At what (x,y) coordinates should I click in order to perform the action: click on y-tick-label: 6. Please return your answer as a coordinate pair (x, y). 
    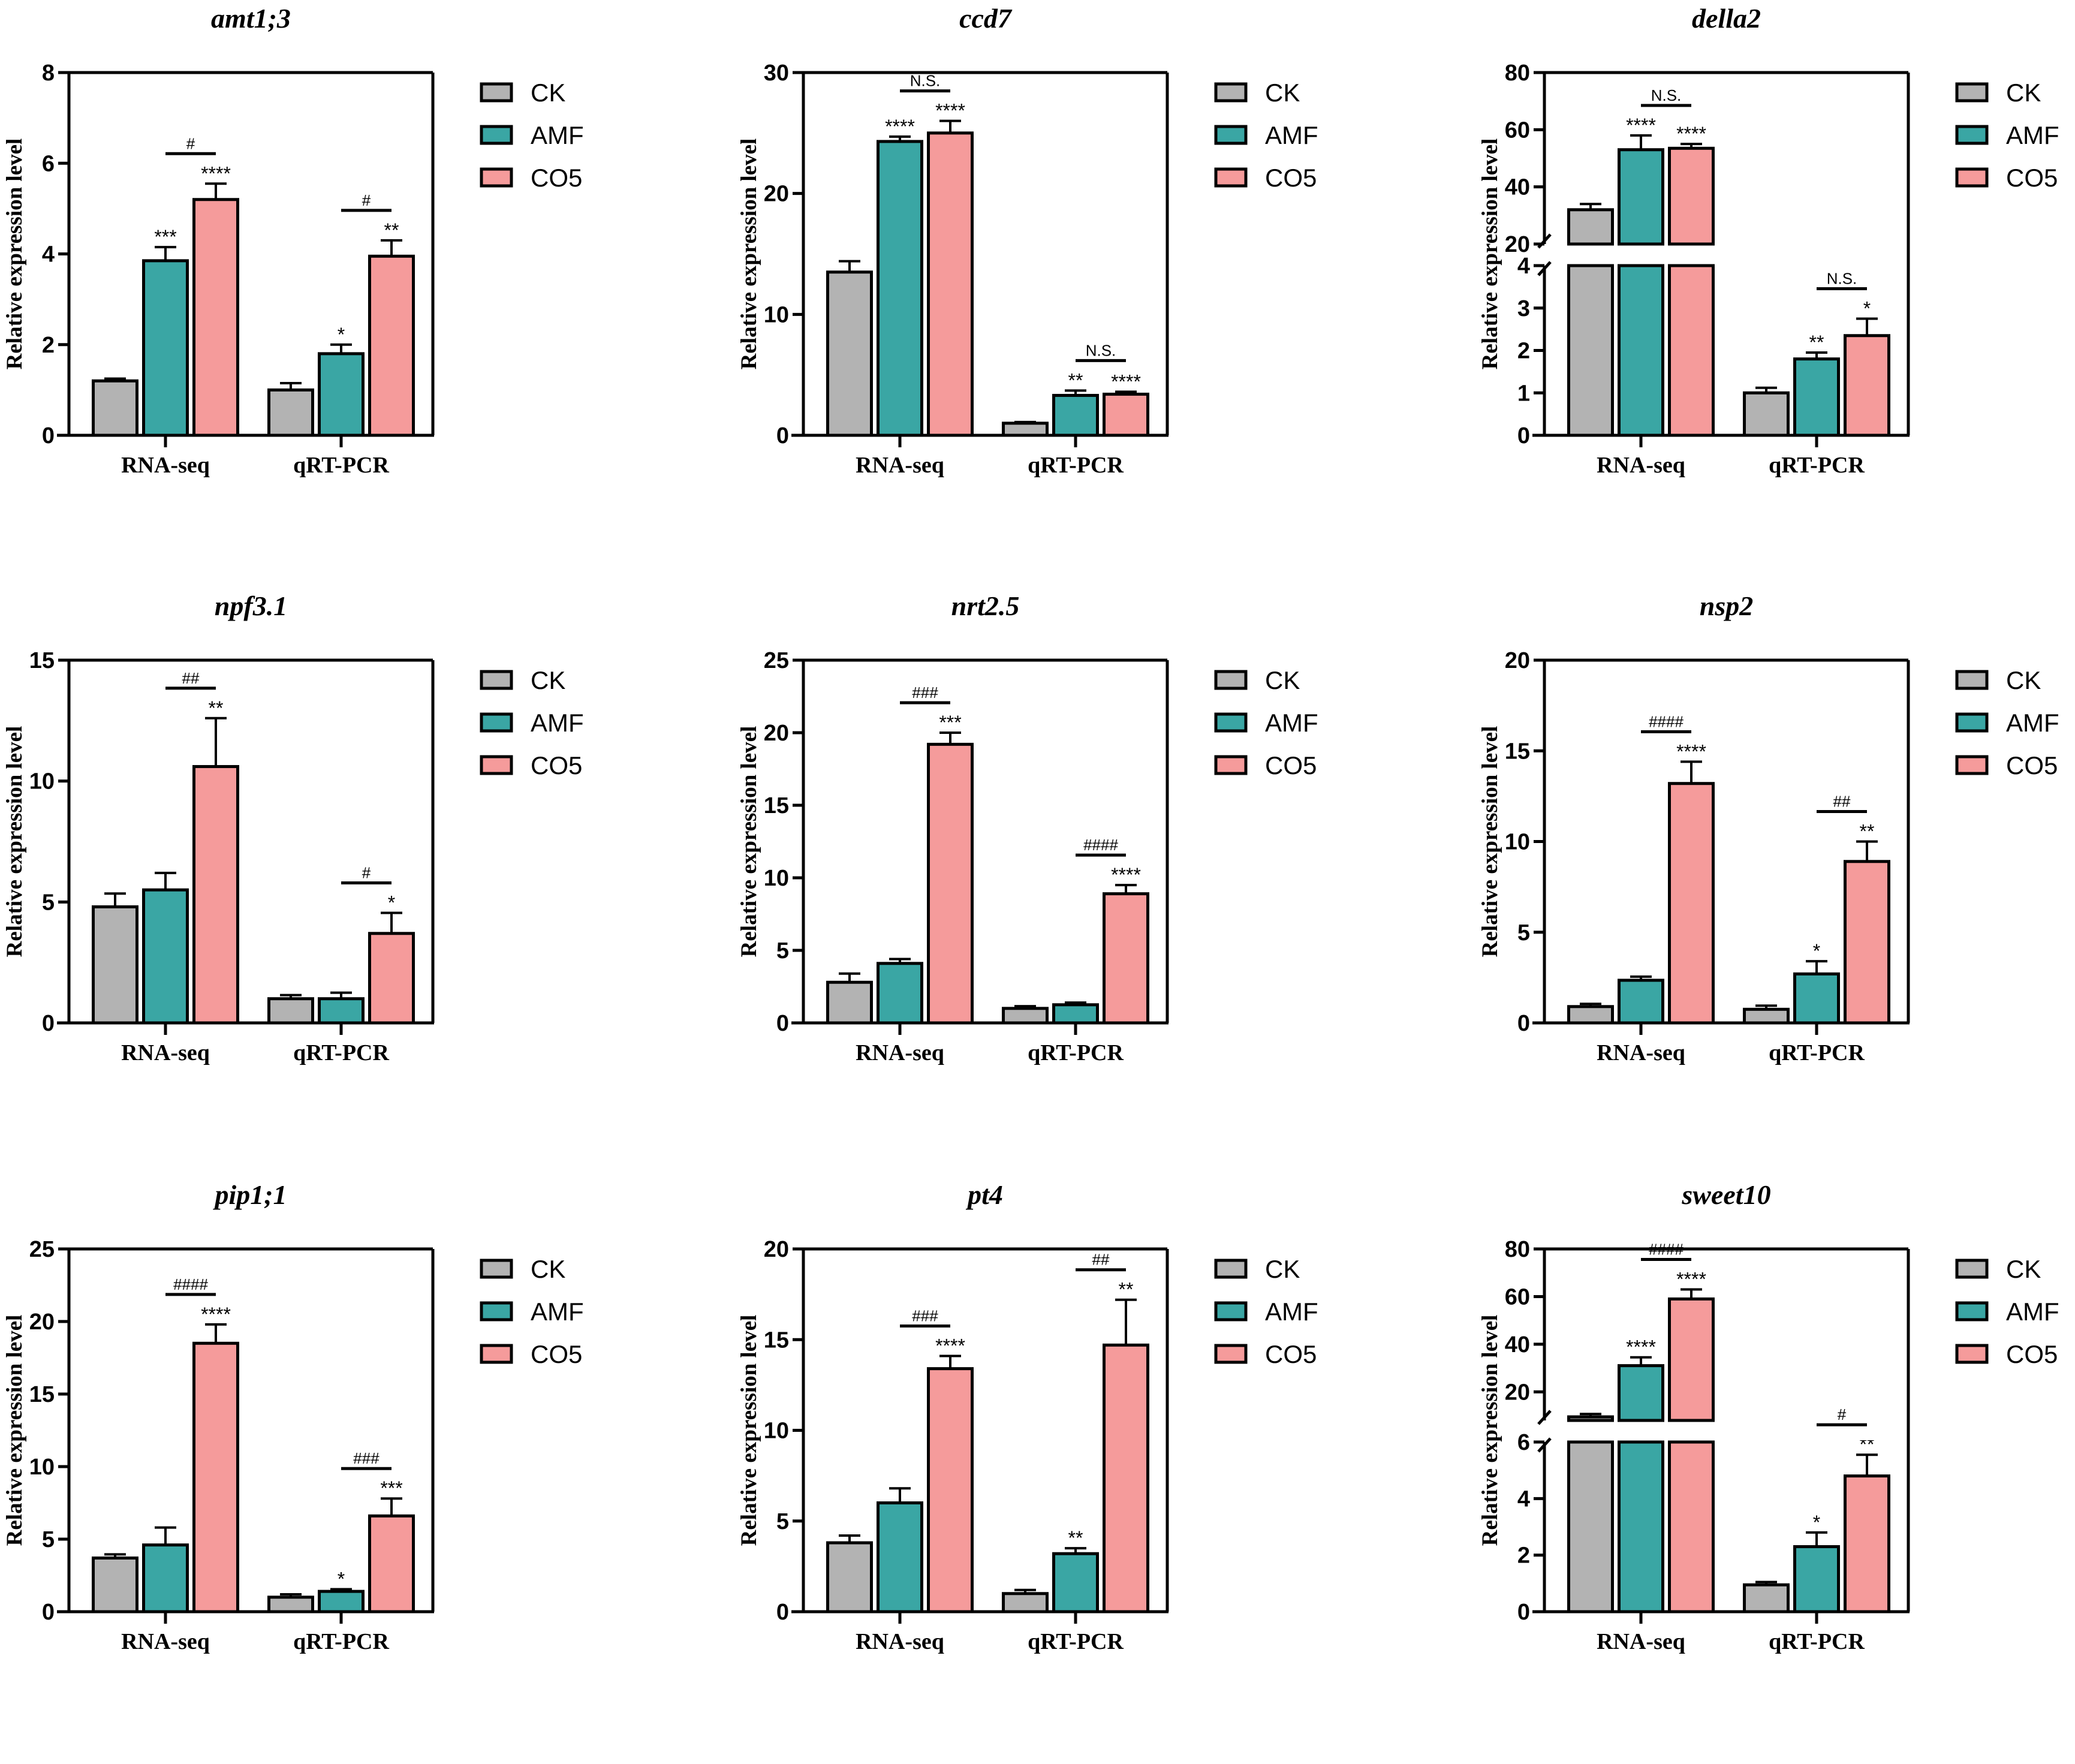
    Looking at the image, I should click on (48, 163).